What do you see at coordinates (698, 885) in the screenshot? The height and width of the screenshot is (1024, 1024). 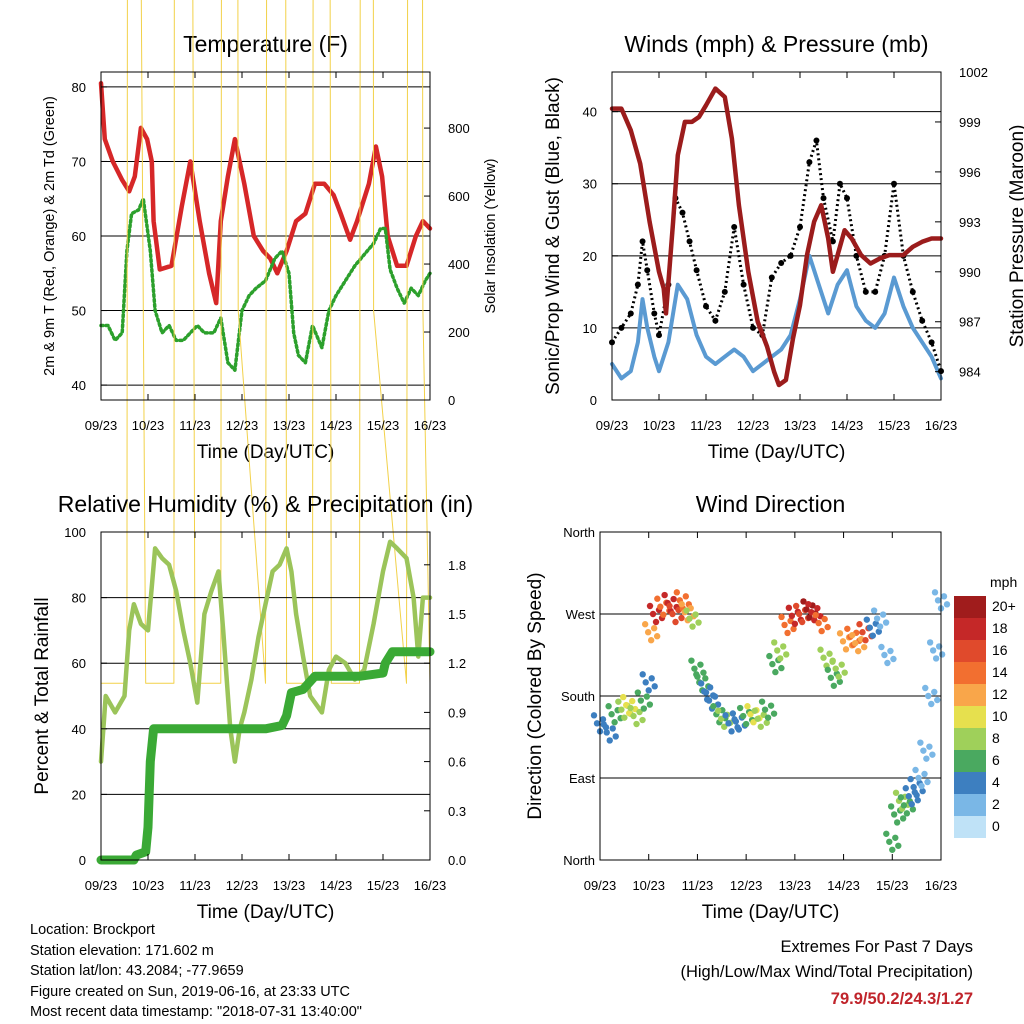 I see `panel4-xtick-label: 11/23` at bounding box center [698, 885].